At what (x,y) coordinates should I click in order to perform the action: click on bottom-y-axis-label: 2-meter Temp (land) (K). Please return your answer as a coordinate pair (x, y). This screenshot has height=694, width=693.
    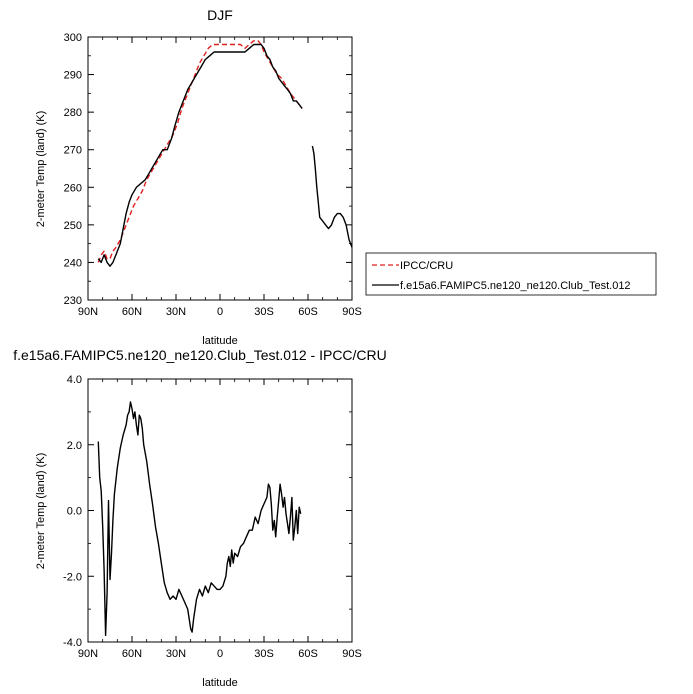
    Looking at the image, I should click on (41, 511).